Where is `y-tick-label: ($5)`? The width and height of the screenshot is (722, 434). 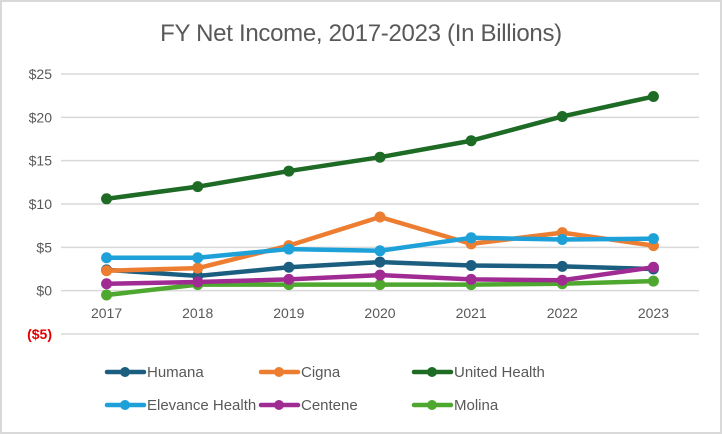
y-tick-label: ($5) is located at coordinates (39, 334).